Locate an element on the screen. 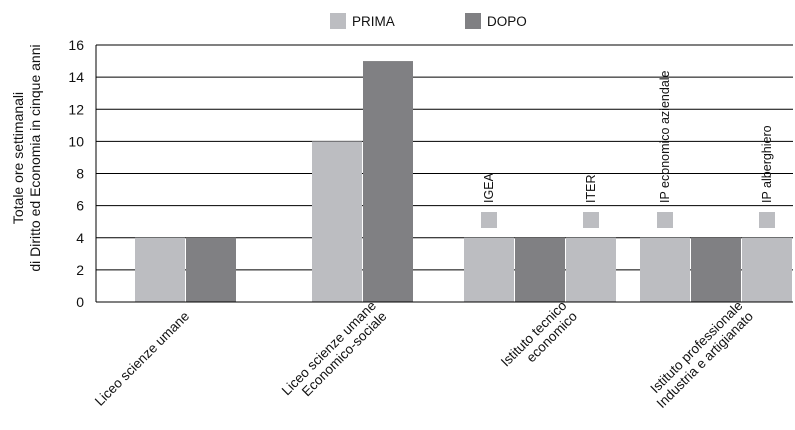  category-label: Istituto tecnicoeconomico is located at coordinates (539, 339).